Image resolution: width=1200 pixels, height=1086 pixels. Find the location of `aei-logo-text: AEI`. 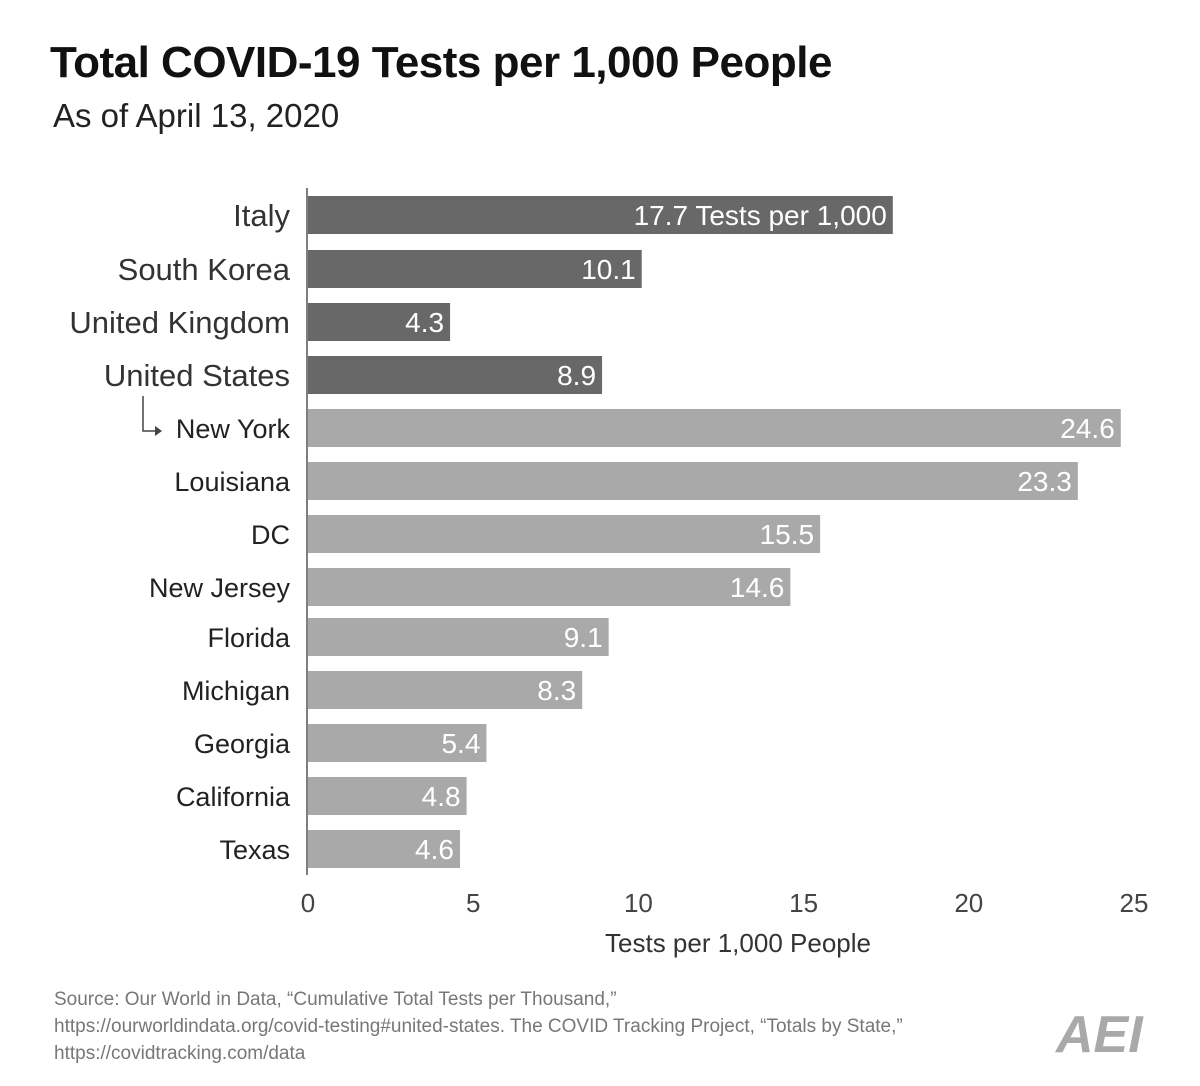

aei-logo-text: AEI is located at coordinates (1099, 1034).